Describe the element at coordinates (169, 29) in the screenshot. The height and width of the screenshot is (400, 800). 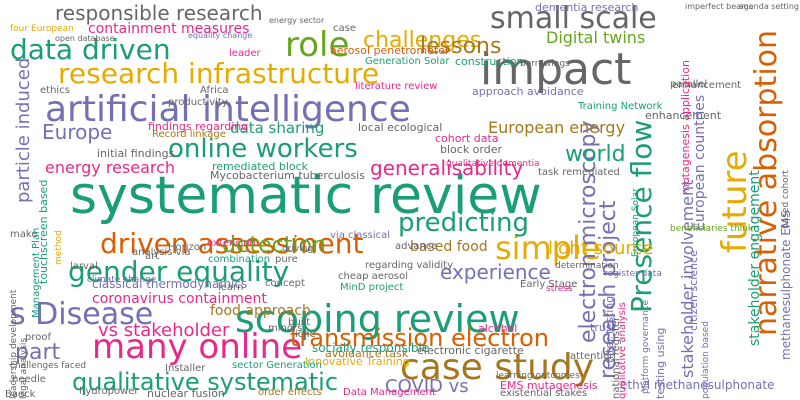
I see `cloud-word: containment measures` at that location.